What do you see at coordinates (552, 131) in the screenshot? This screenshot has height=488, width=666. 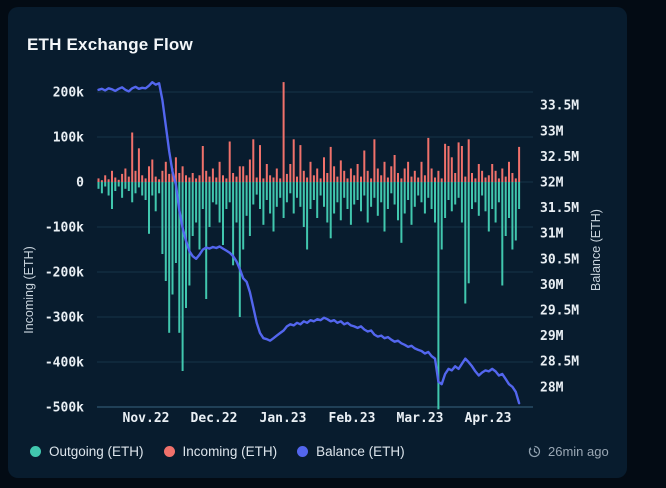 I see `right-axis-tick: 33M` at bounding box center [552, 131].